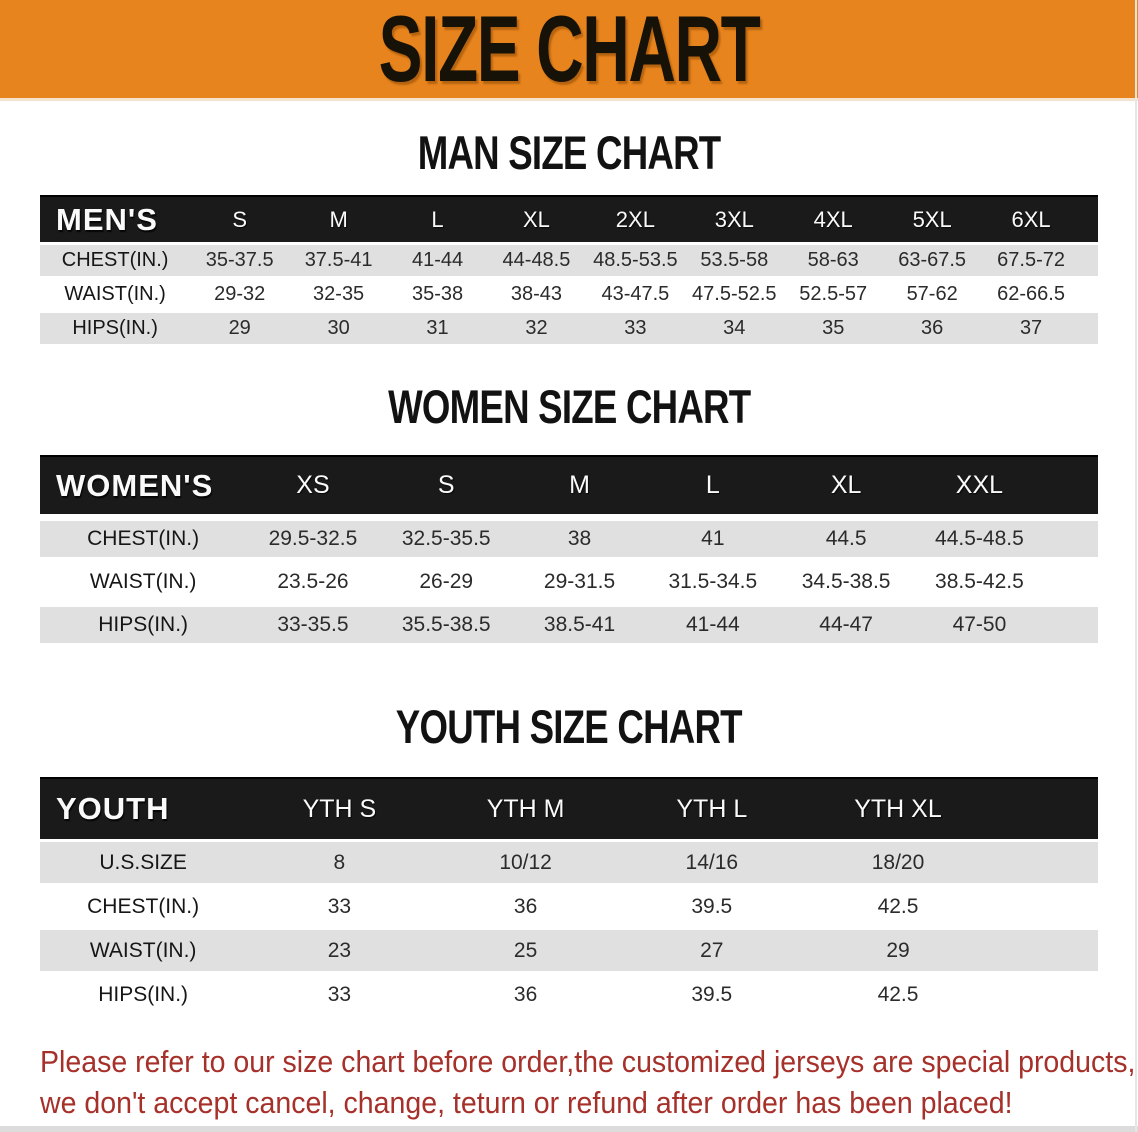 This screenshot has width=1138, height=1132. I want to click on image-bottom-edge, so click(569, 1129).